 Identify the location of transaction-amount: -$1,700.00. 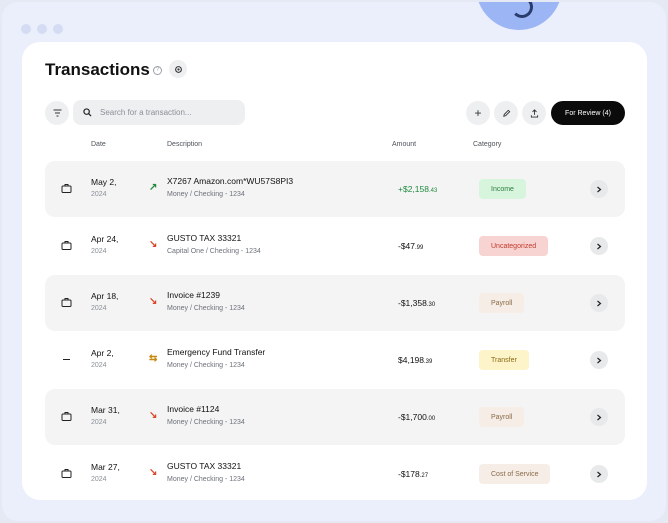
(416, 417).